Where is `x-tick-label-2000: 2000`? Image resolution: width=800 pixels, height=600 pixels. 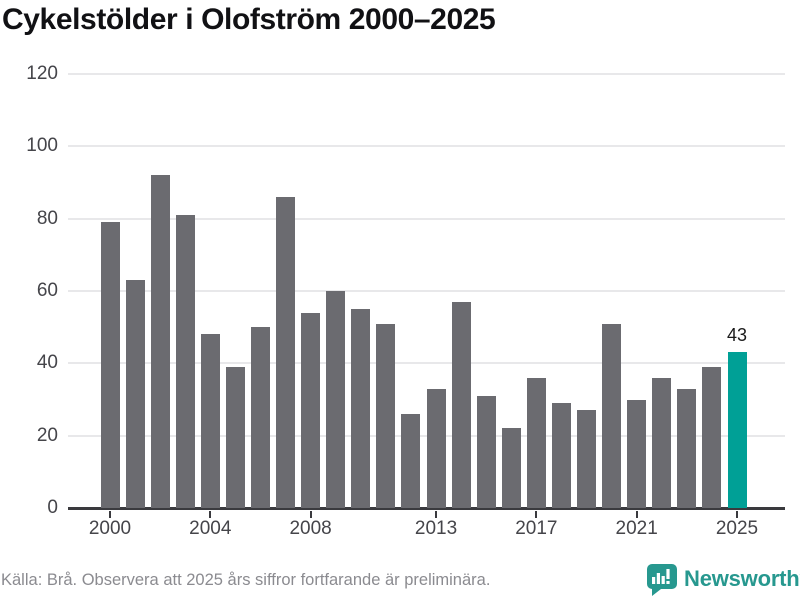 x-tick-label-2000: 2000 is located at coordinates (110, 528).